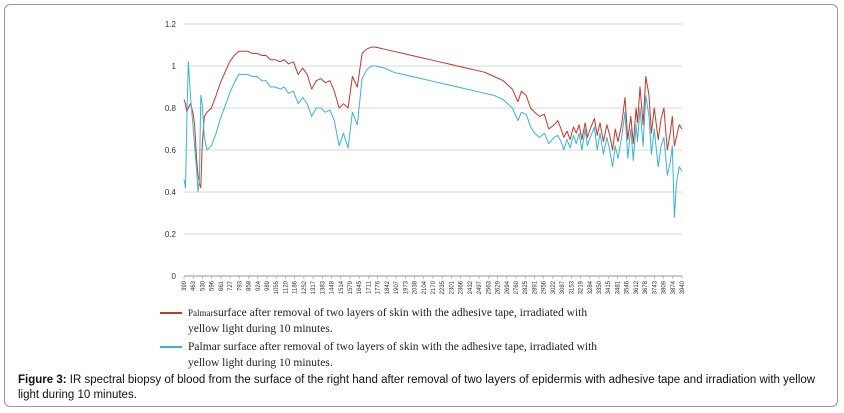 The width and height of the screenshot is (844, 413). What do you see at coordinates (452, 287) in the screenshot?
I see `x-tick-label-2301: 2301` at bounding box center [452, 287].